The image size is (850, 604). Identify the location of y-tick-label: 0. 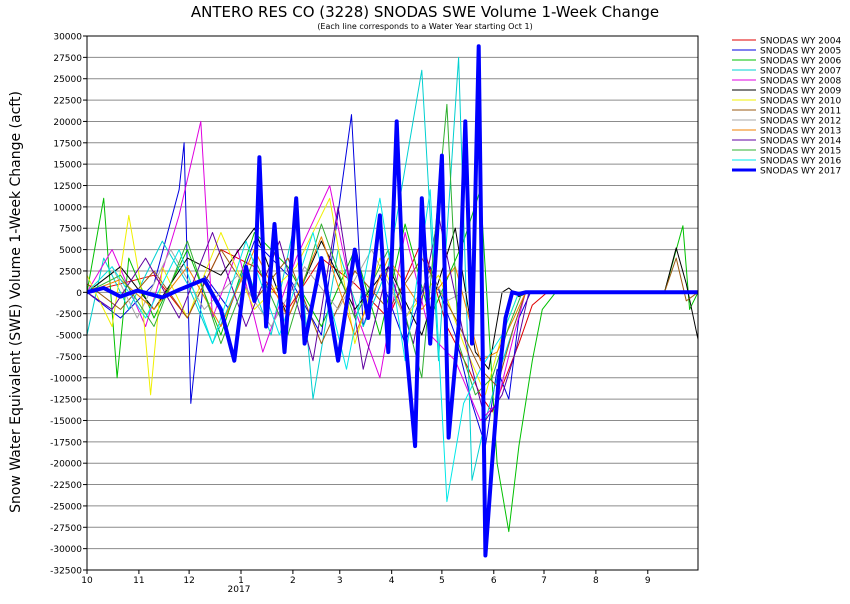
(79, 294).